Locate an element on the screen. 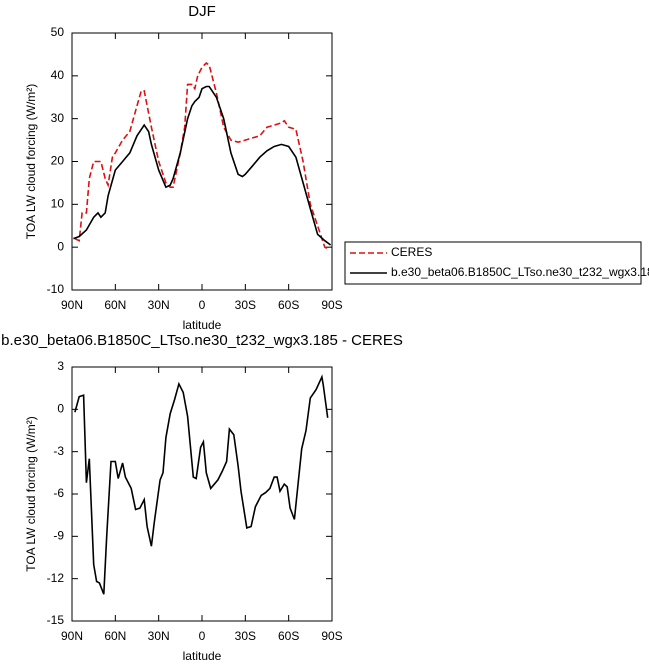  y-tick-label: -6 is located at coordinates (58, 493).